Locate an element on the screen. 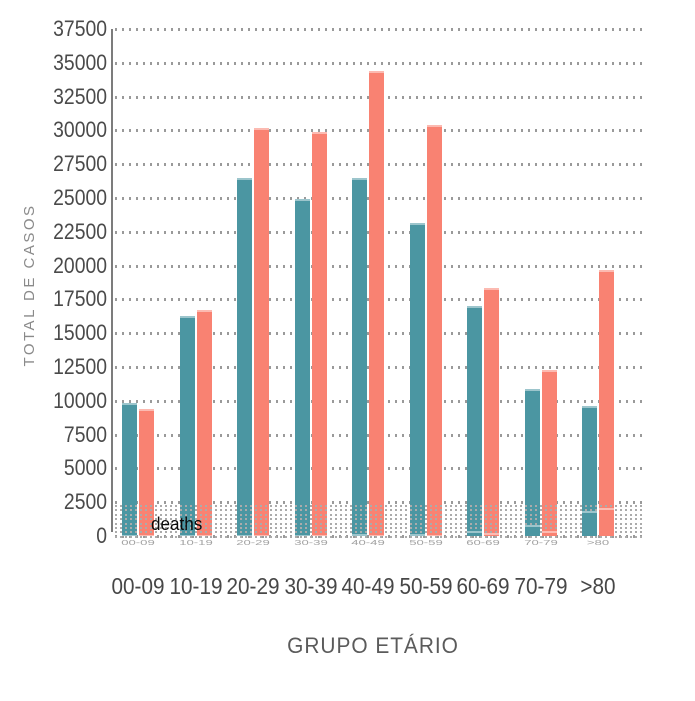  y-tick-label: 25000 is located at coordinates (80, 197).